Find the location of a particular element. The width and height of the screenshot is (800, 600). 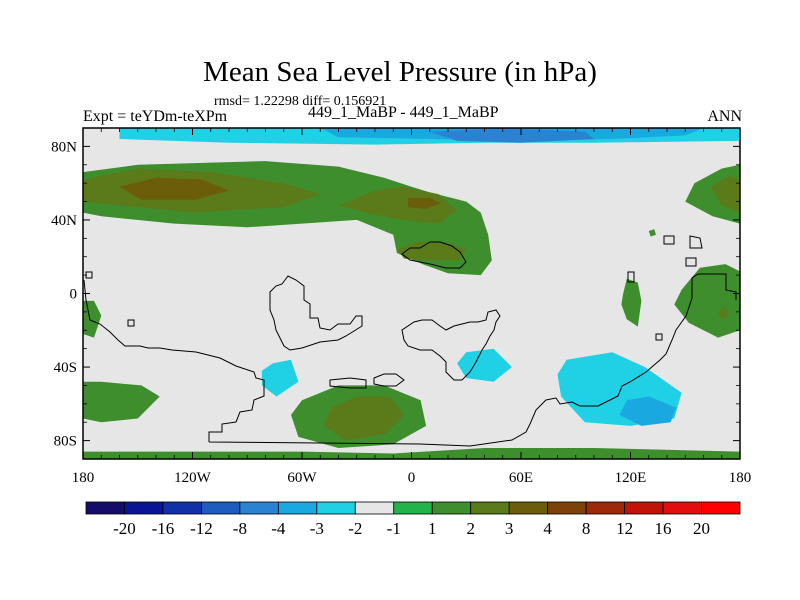

field-south-atlantic-high-core is located at coordinates (364, 418).